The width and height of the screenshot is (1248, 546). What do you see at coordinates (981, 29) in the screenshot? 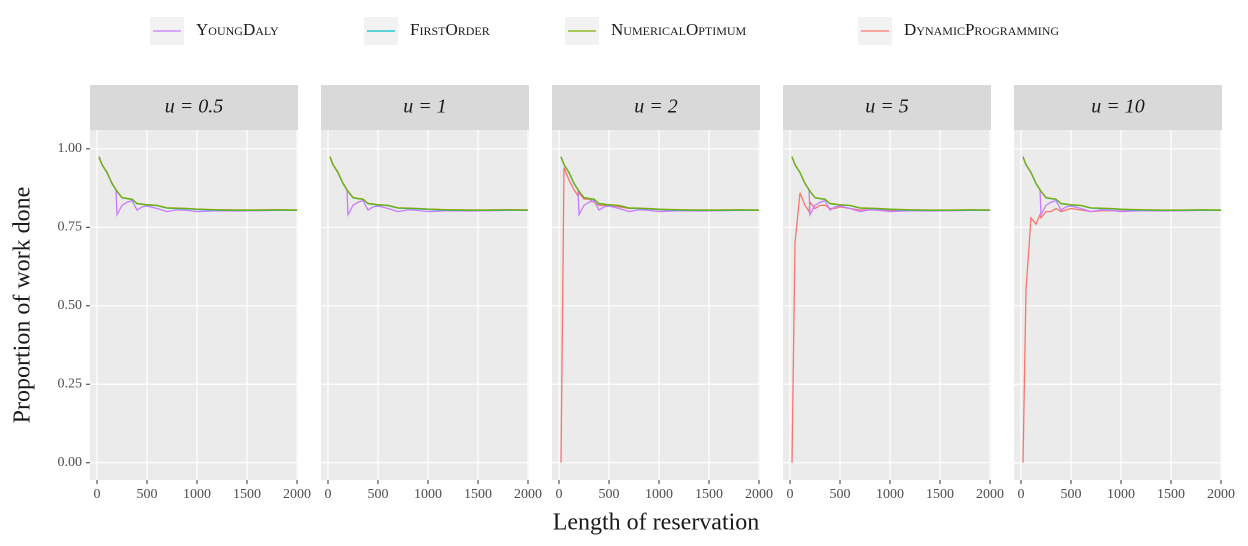
I see `legend-label: DynamicProgramming` at bounding box center [981, 29].